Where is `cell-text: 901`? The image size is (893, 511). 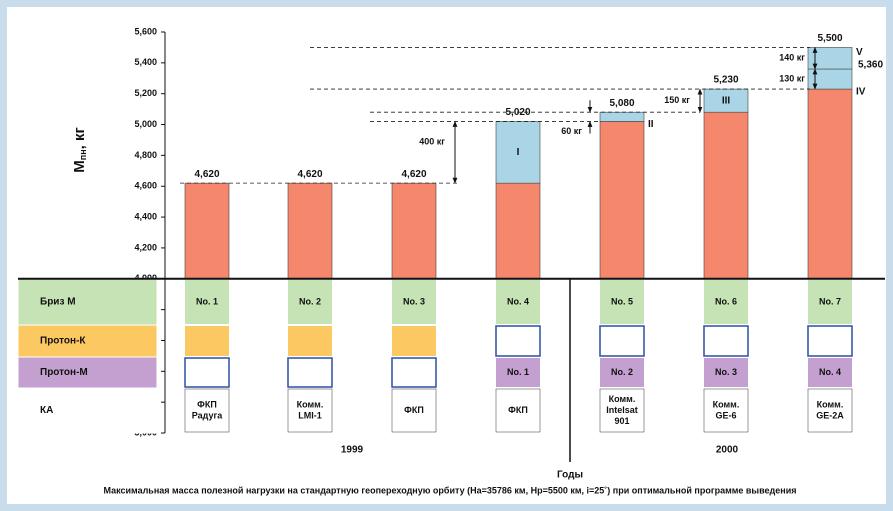 cell-text: 901 is located at coordinates (621, 421).